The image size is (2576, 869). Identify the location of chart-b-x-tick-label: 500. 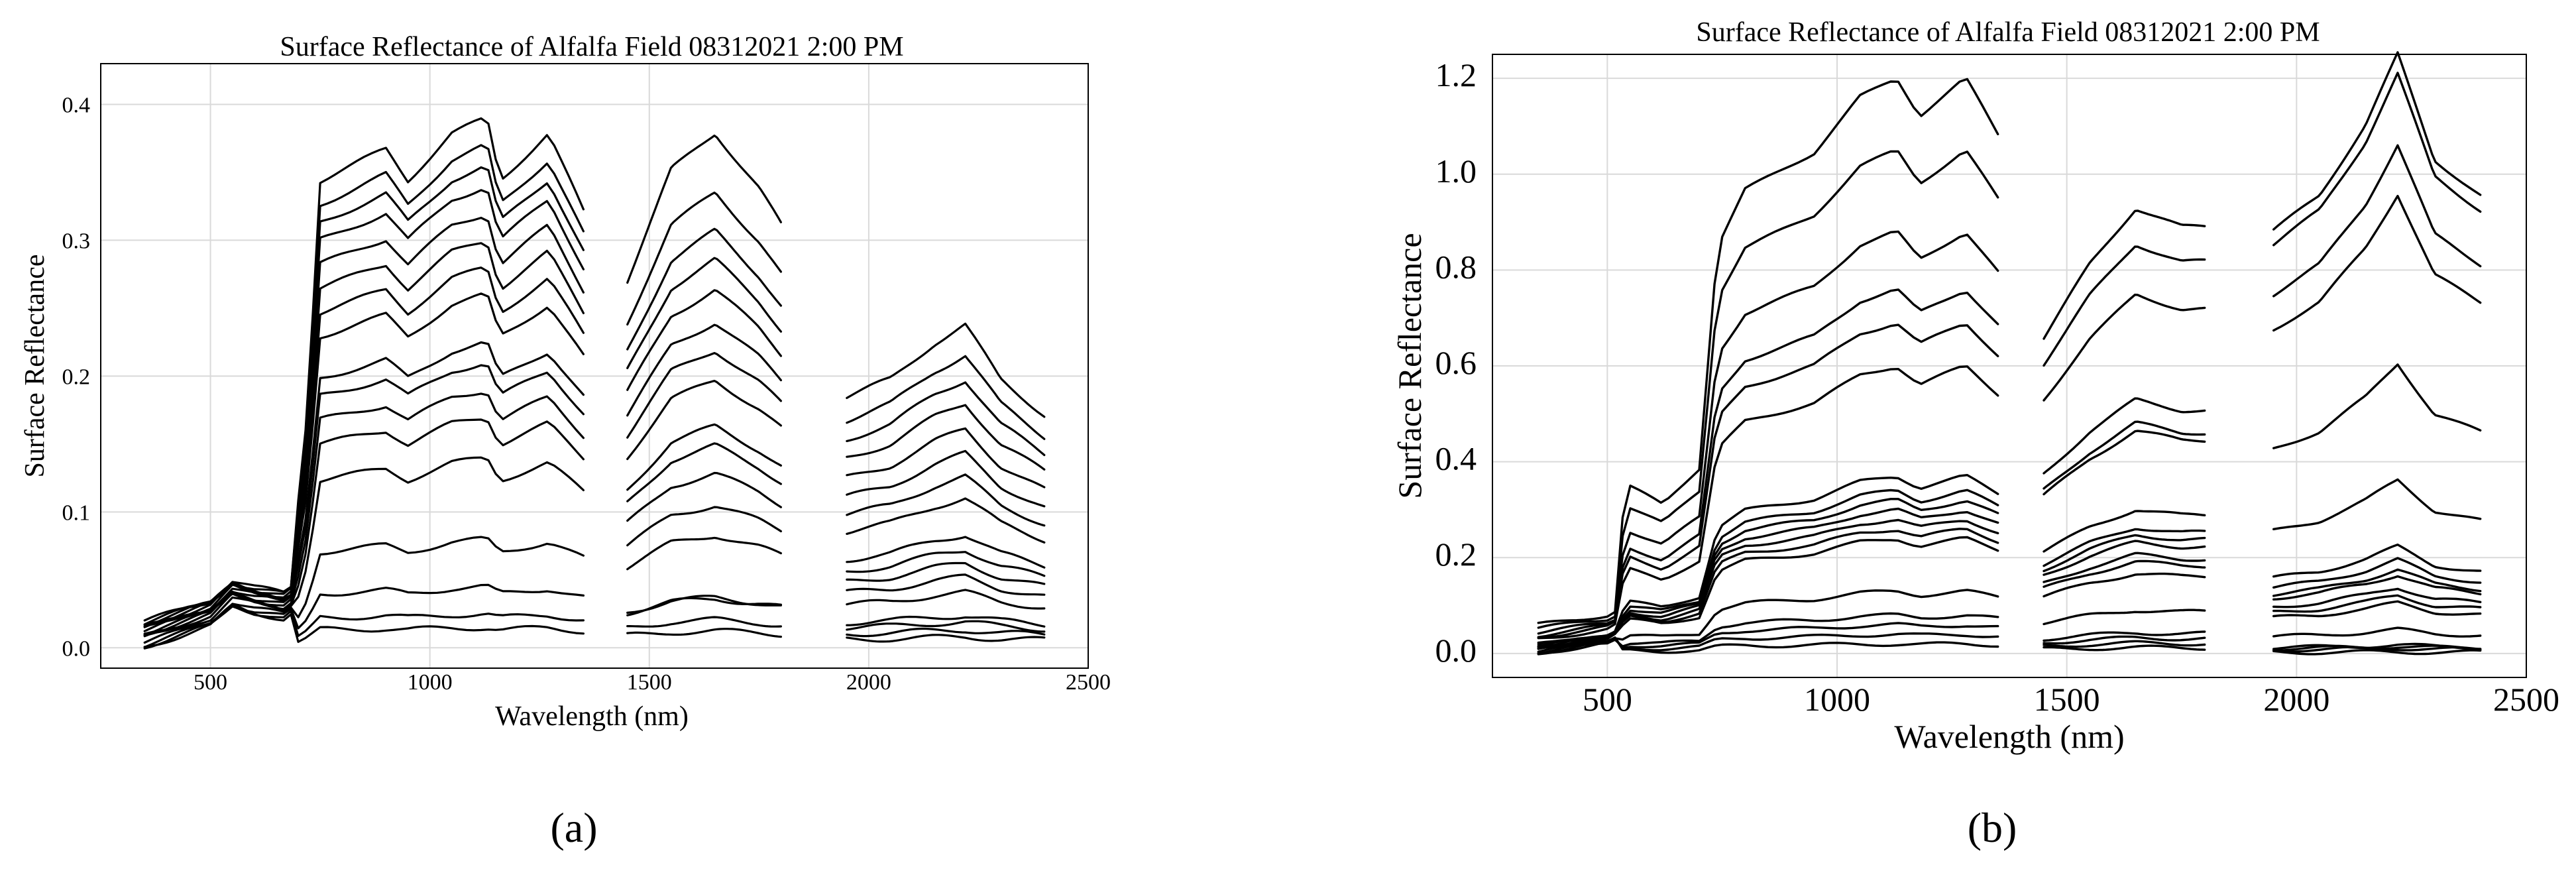
(1607, 699).